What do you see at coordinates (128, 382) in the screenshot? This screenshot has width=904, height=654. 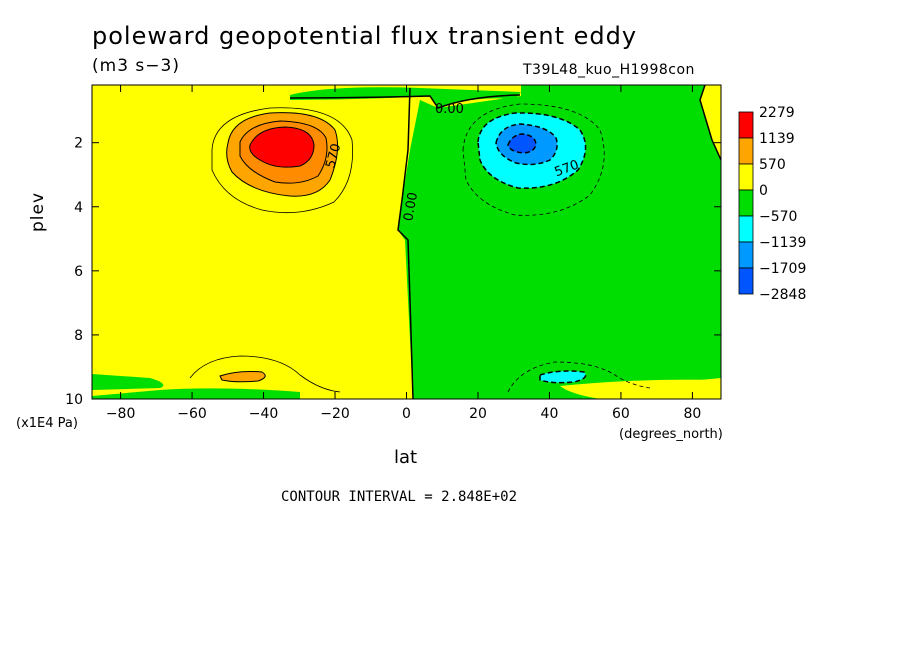 I see `bottom-left-negative` at bounding box center [128, 382].